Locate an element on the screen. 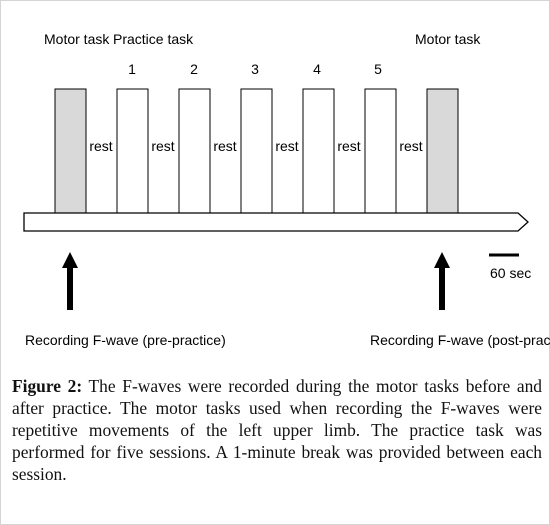 This screenshot has width=550, height=525. motor-task-post-block is located at coordinates (442, 151).